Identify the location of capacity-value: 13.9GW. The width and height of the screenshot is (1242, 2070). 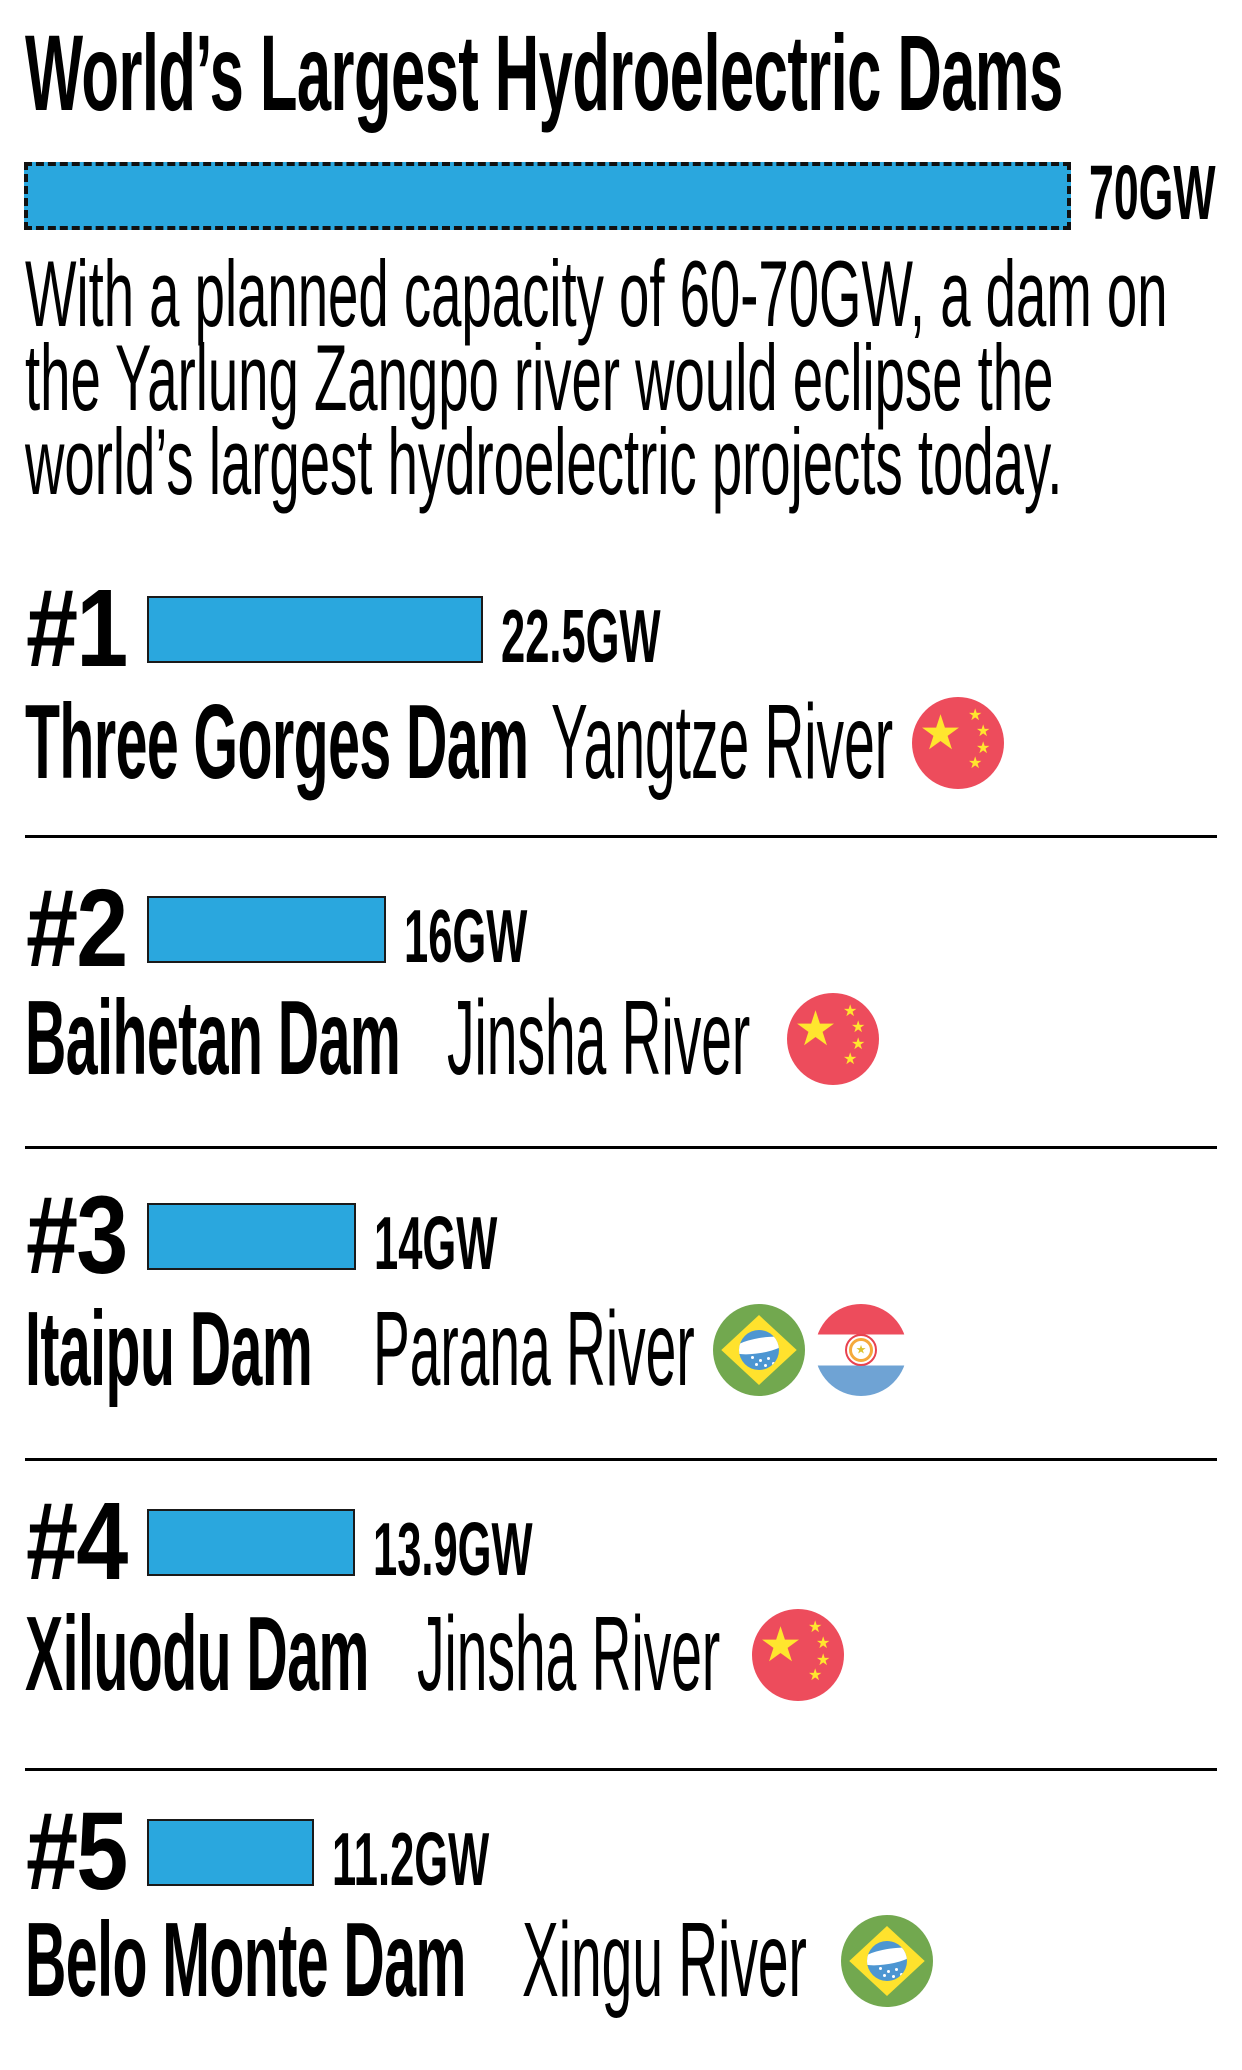
(453, 1549).